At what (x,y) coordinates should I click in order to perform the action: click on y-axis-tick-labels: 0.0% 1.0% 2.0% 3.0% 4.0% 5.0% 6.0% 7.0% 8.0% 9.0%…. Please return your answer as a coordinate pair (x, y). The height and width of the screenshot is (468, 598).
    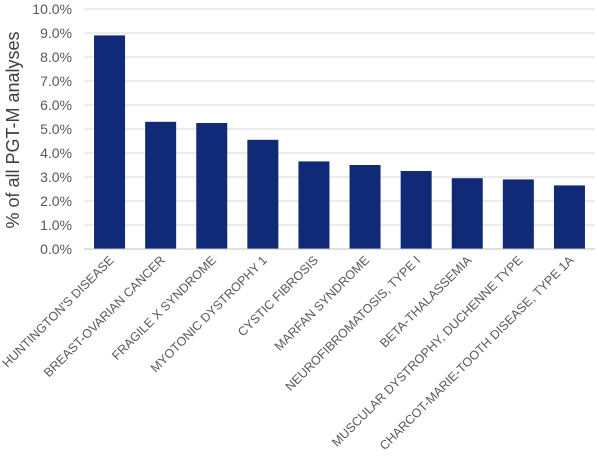
    Looking at the image, I should click on (52, 129).